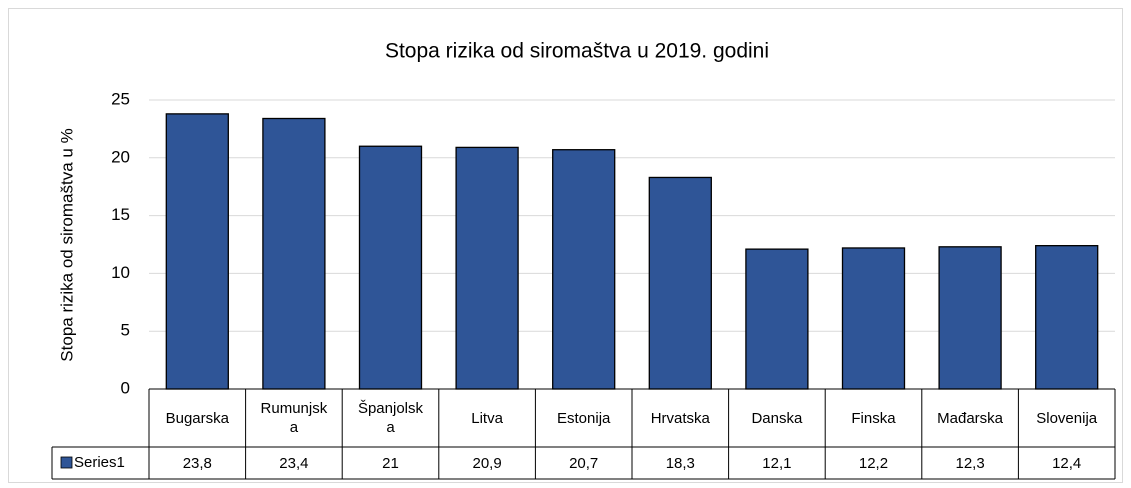 This screenshot has height=488, width=1131. I want to click on value-cell-text: 12,1, so click(777, 463).